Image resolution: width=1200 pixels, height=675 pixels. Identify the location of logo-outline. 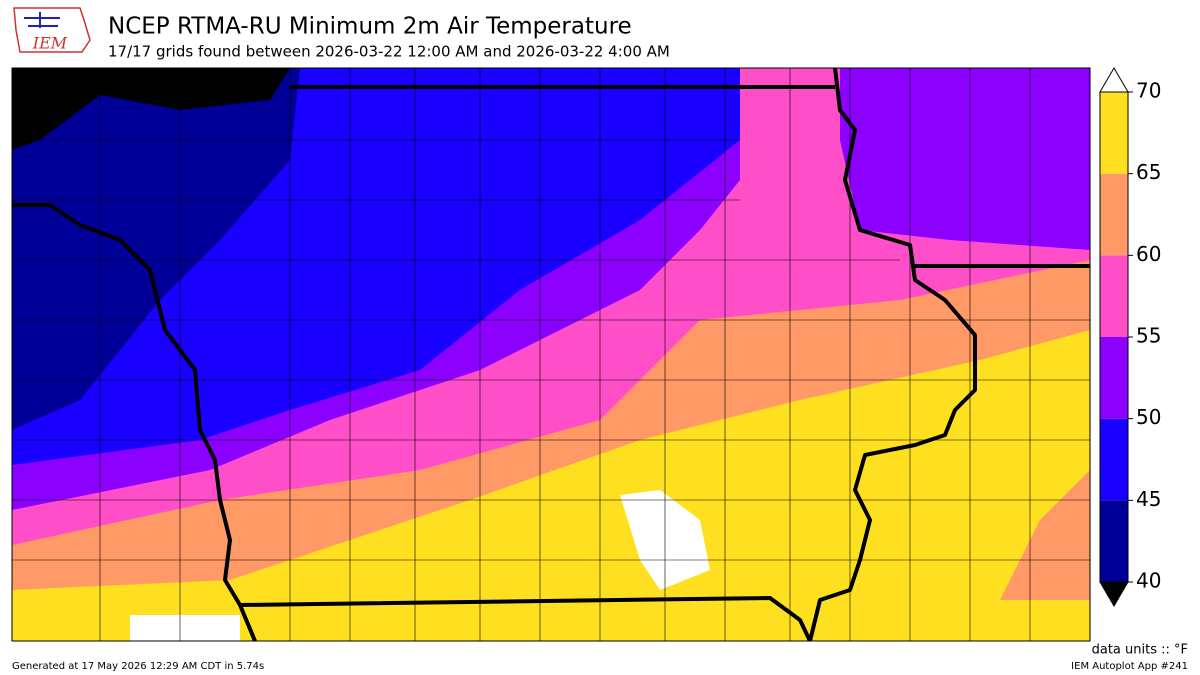
(52, 30).